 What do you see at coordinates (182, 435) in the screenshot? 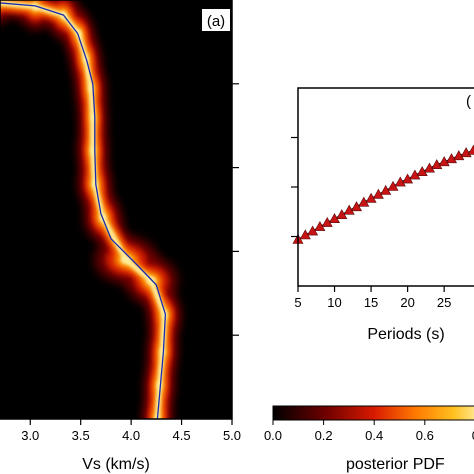
I see `panel-a-x-tick-label: 4.5` at bounding box center [182, 435].